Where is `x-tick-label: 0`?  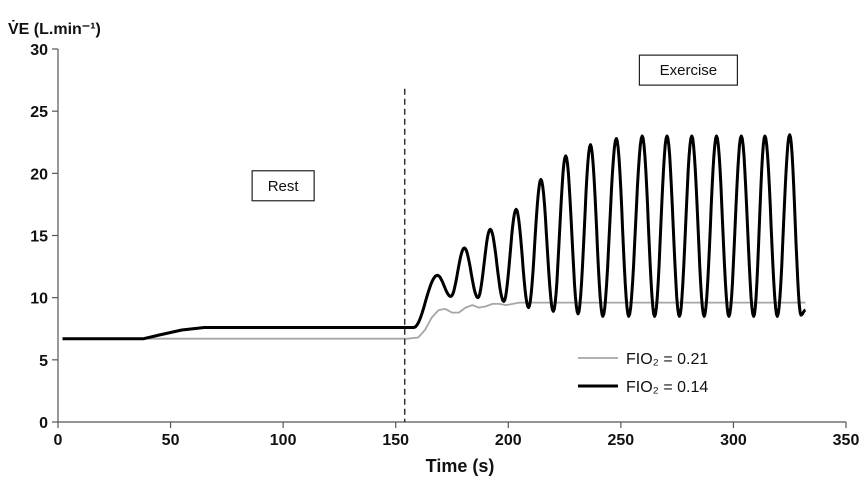
x-tick-label: 0 is located at coordinates (58, 440).